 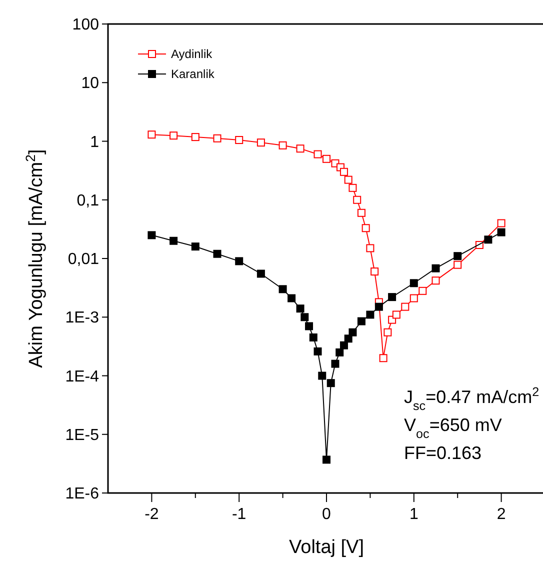 I want to click on legend-label: Karanlik, so click(x=193, y=74).